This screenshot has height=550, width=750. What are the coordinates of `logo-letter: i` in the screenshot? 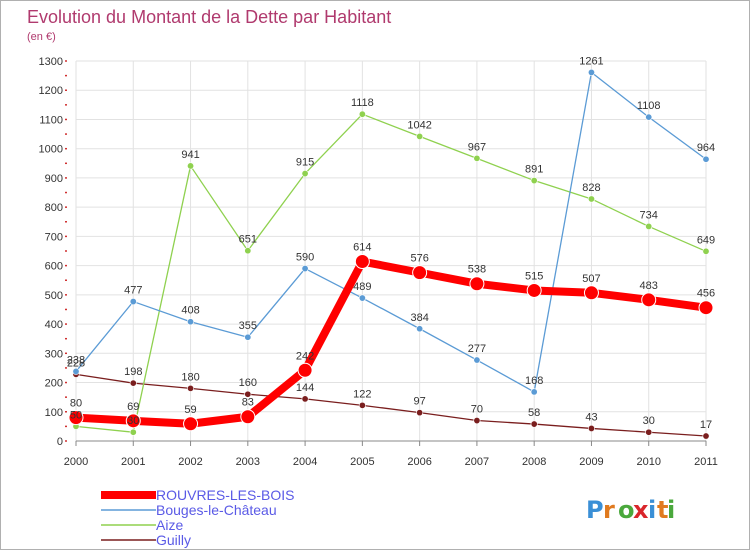 It's located at (652, 510).